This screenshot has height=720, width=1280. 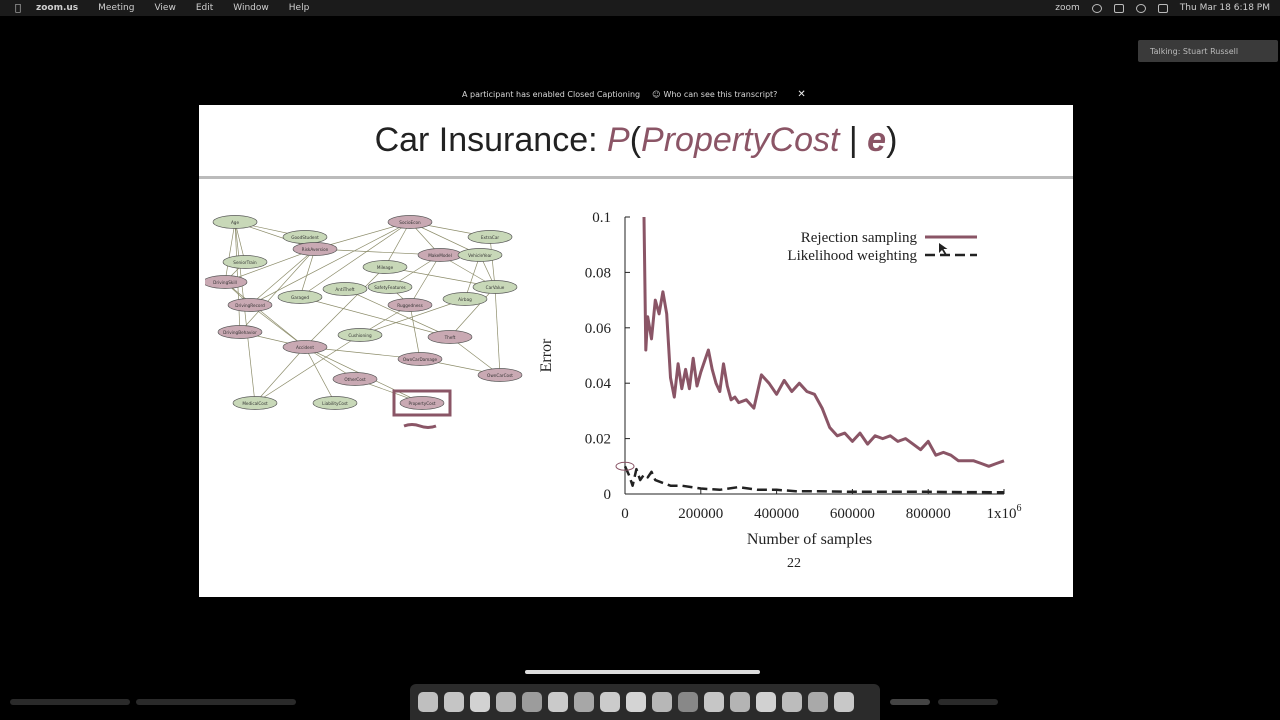 What do you see at coordinates (877, 140) in the screenshot?
I see `title-evidence: e` at bounding box center [877, 140].